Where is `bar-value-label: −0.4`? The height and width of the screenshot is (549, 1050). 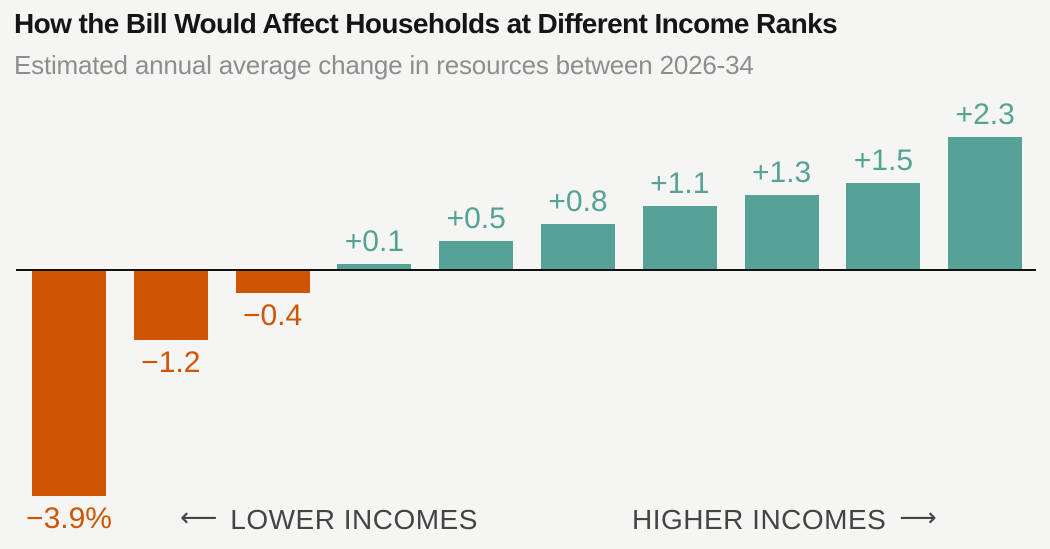
bar-value-label: −0.4 is located at coordinates (272, 316).